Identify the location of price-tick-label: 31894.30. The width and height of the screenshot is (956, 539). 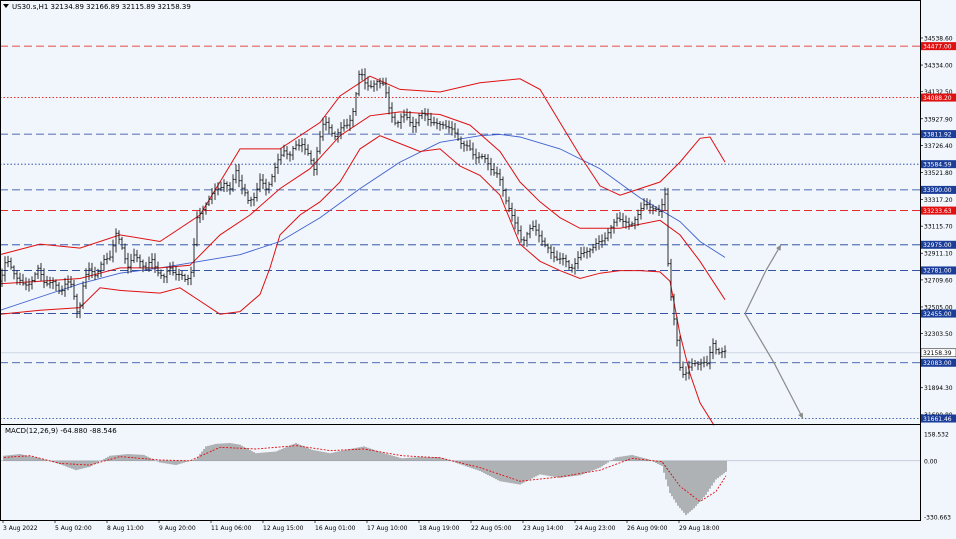
(938, 388).